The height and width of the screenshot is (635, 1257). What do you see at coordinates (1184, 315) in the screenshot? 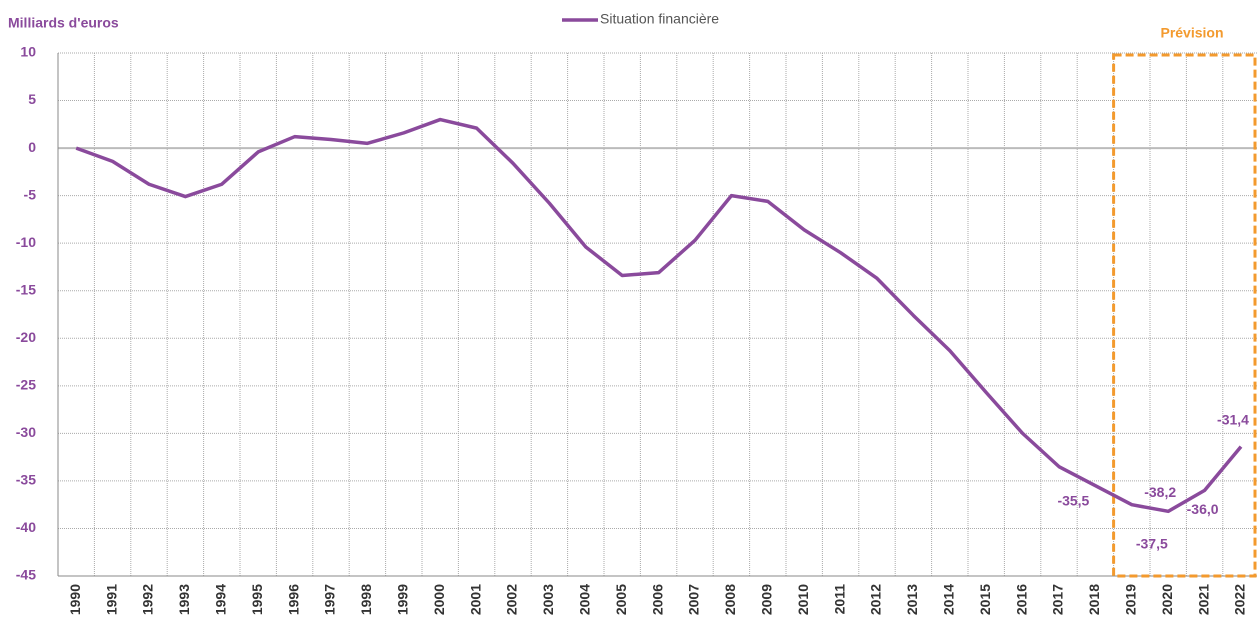
I see `forecast-box` at bounding box center [1184, 315].